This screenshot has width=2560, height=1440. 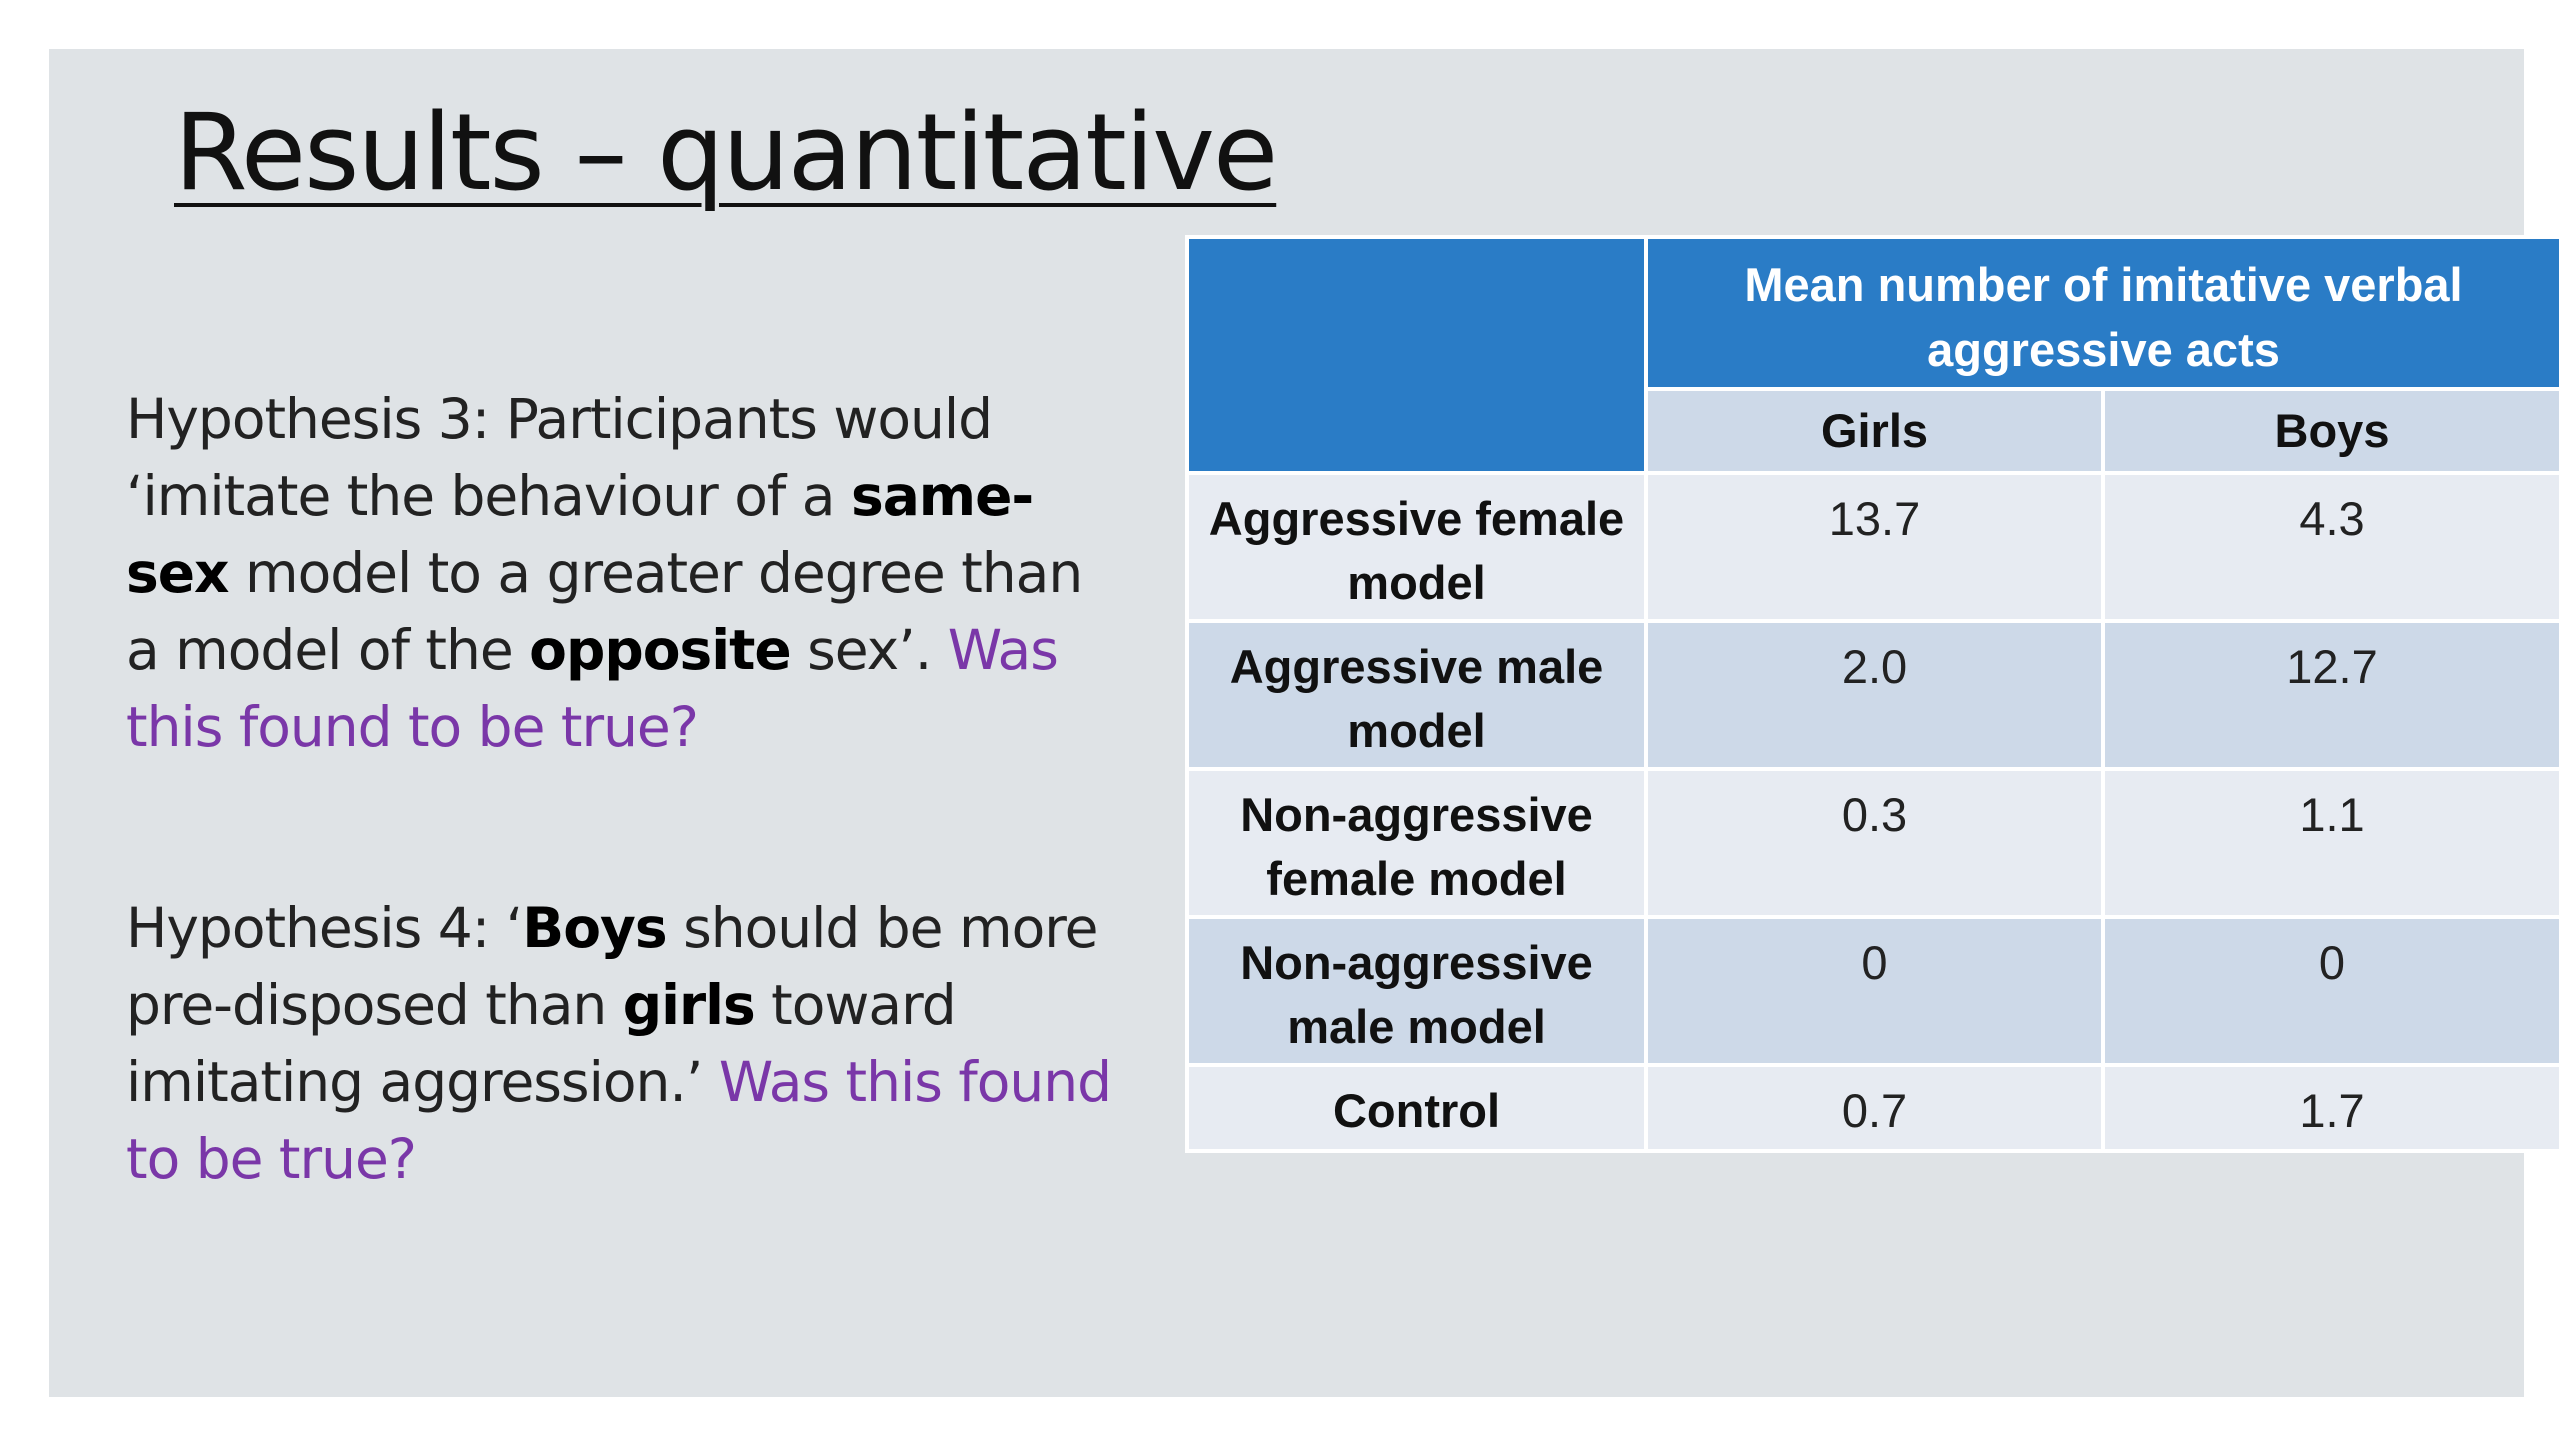 I want to click on hypothesis-4-question: Was this found to be true?, so click(x=619, y=1120).